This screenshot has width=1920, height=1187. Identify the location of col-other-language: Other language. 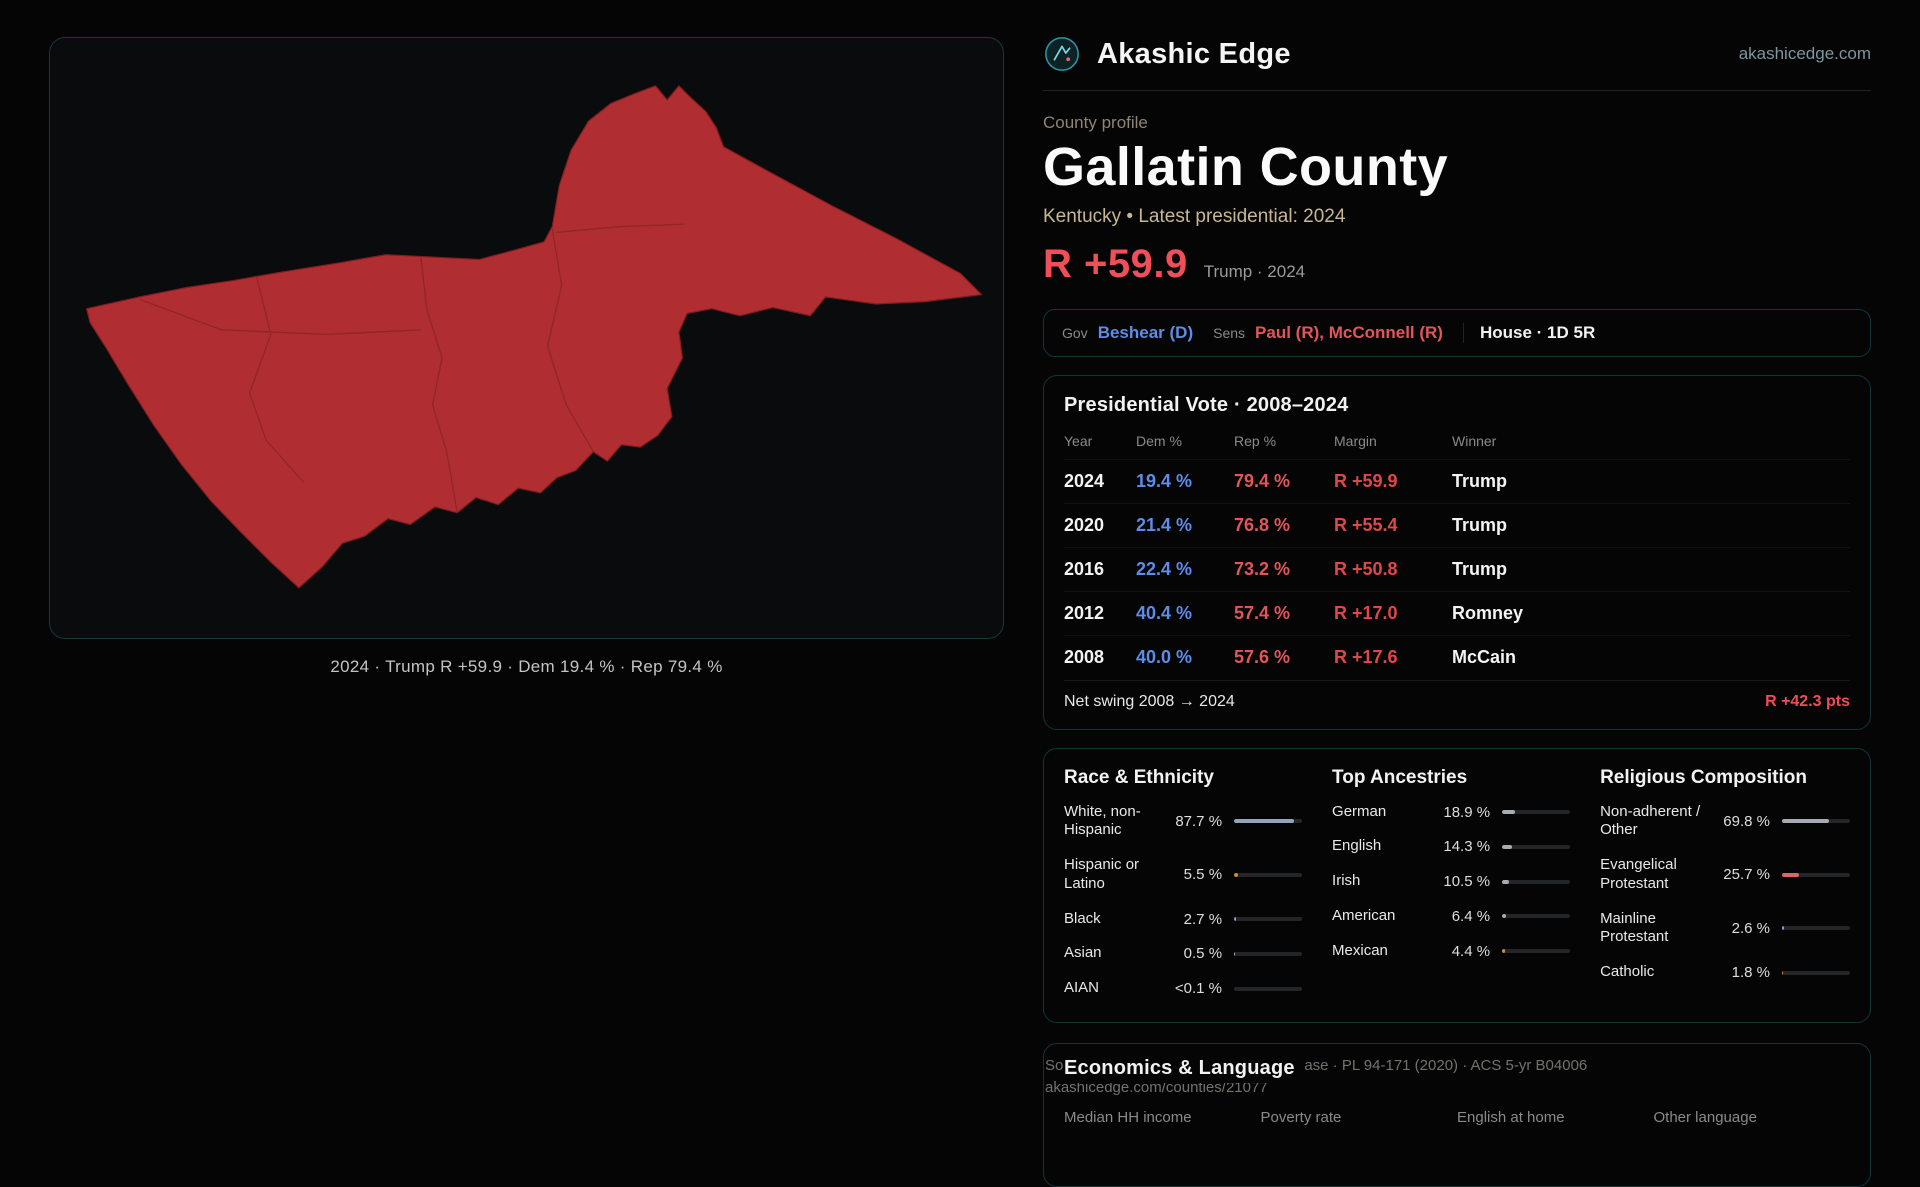
(1705, 1117).